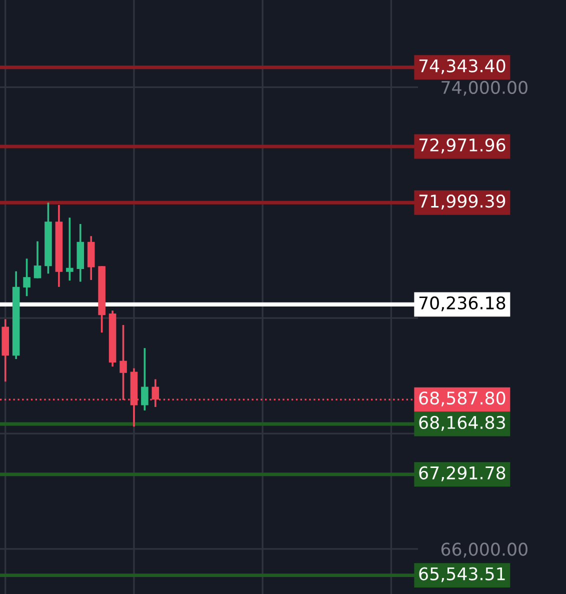 This screenshot has height=594, width=566. I want to click on ref-line-label: 71,999.39, so click(462, 202).